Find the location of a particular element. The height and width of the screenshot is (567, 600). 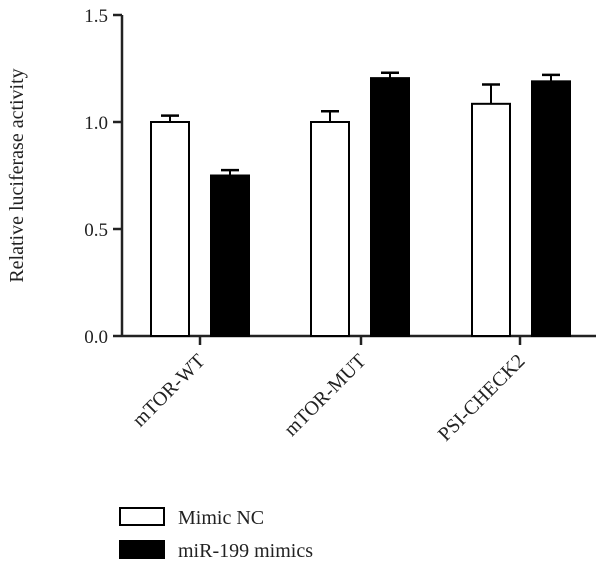

legend-label-mir-199-mimics: miR-199 mimics is located at coordinates (245, 551).